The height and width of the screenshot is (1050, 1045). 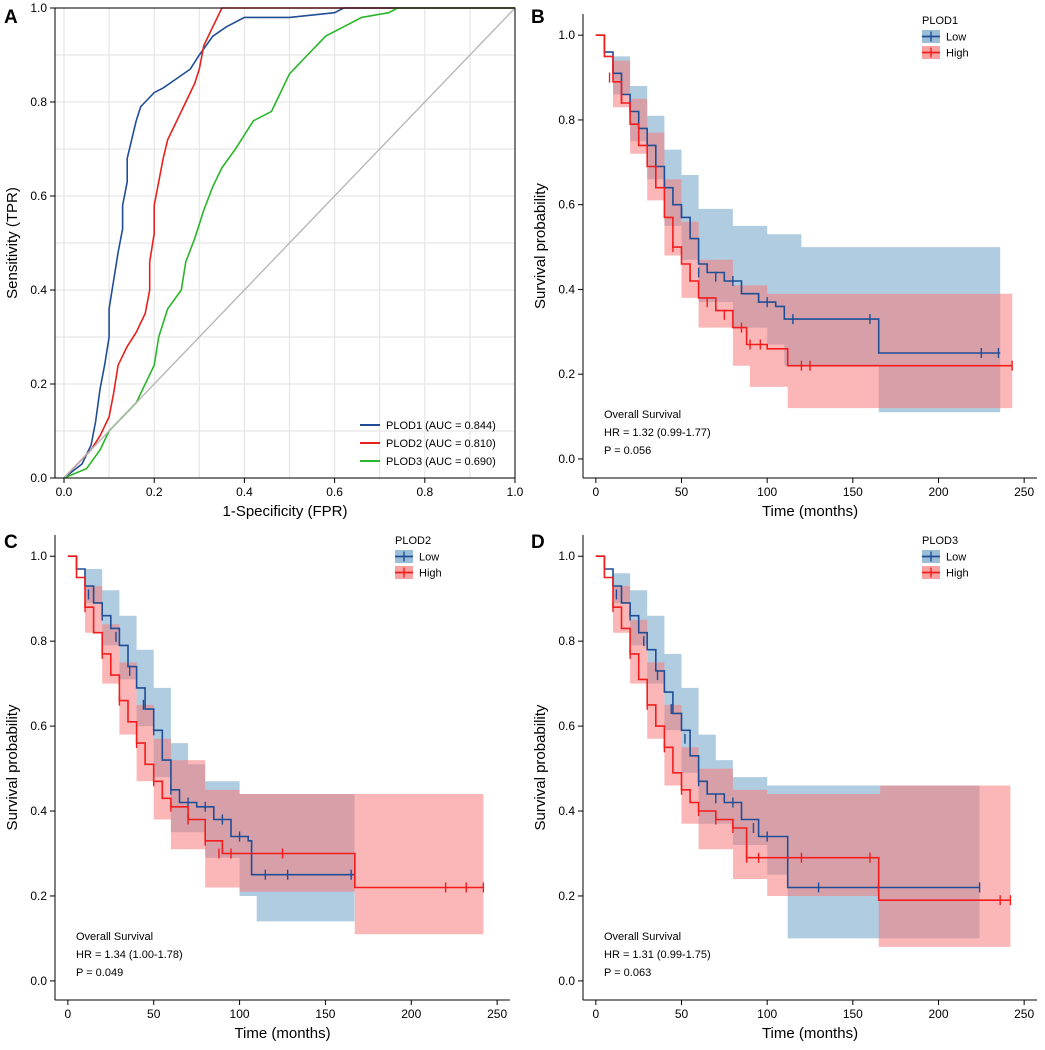 What do you see at coordinates (334, 492) in the screenshot?
I see `x-tick-label: 0.6` at bounding box center [334, 492].